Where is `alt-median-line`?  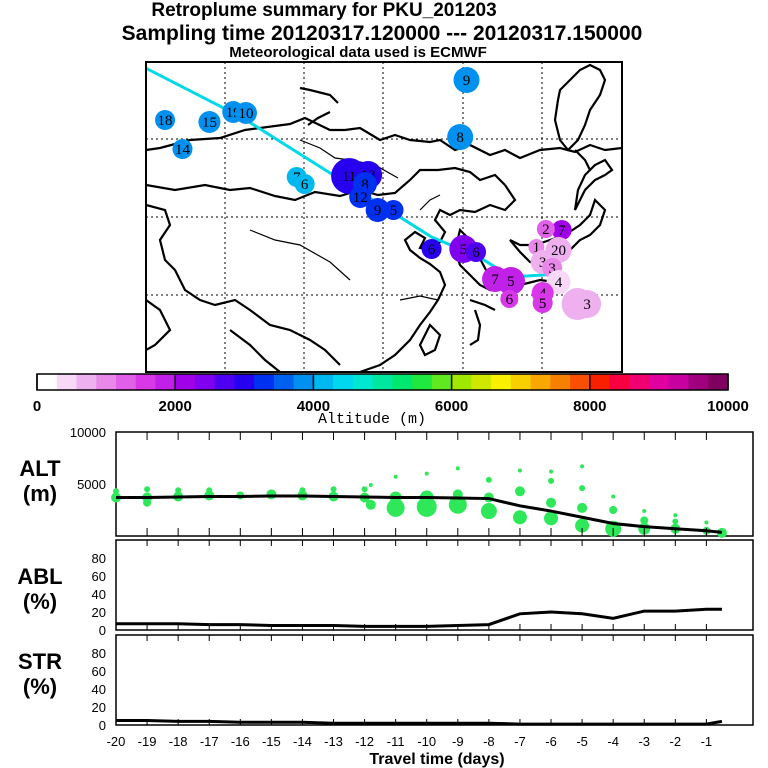 alt-median-line is located at coordinates (419, 514).